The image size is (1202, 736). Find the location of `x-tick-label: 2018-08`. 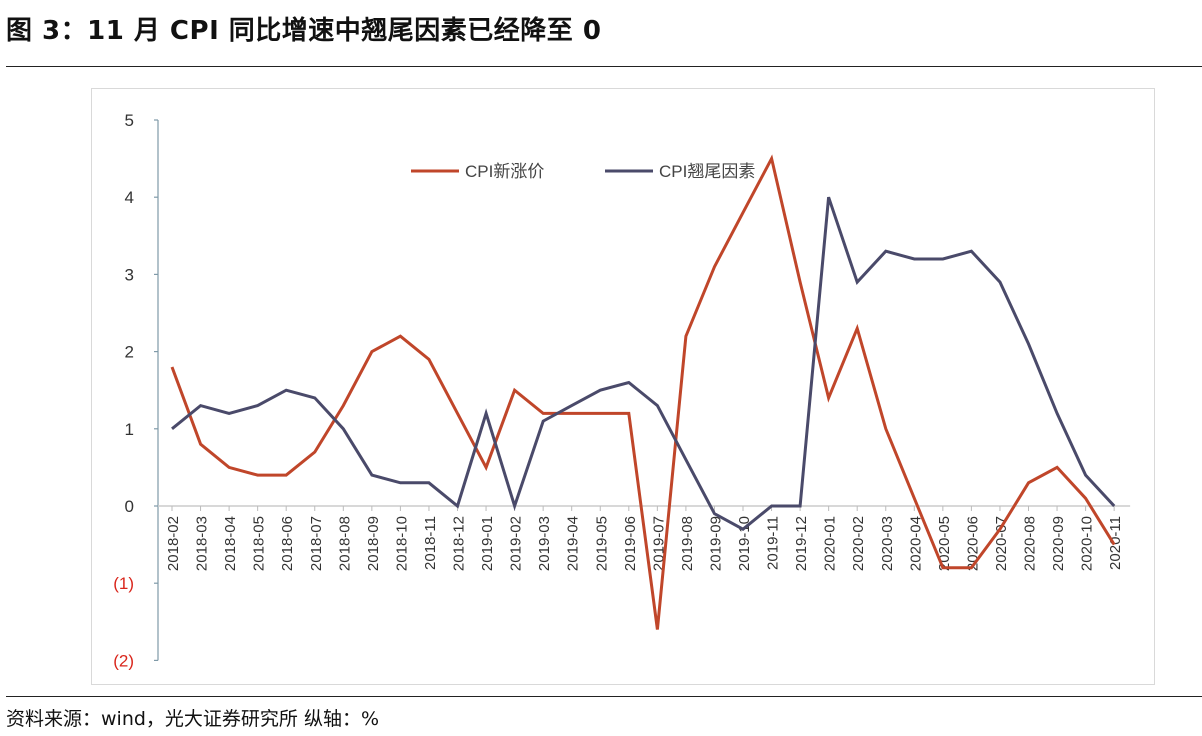

x-tick-label: 2018-08 is located at coordinates (344, 543).